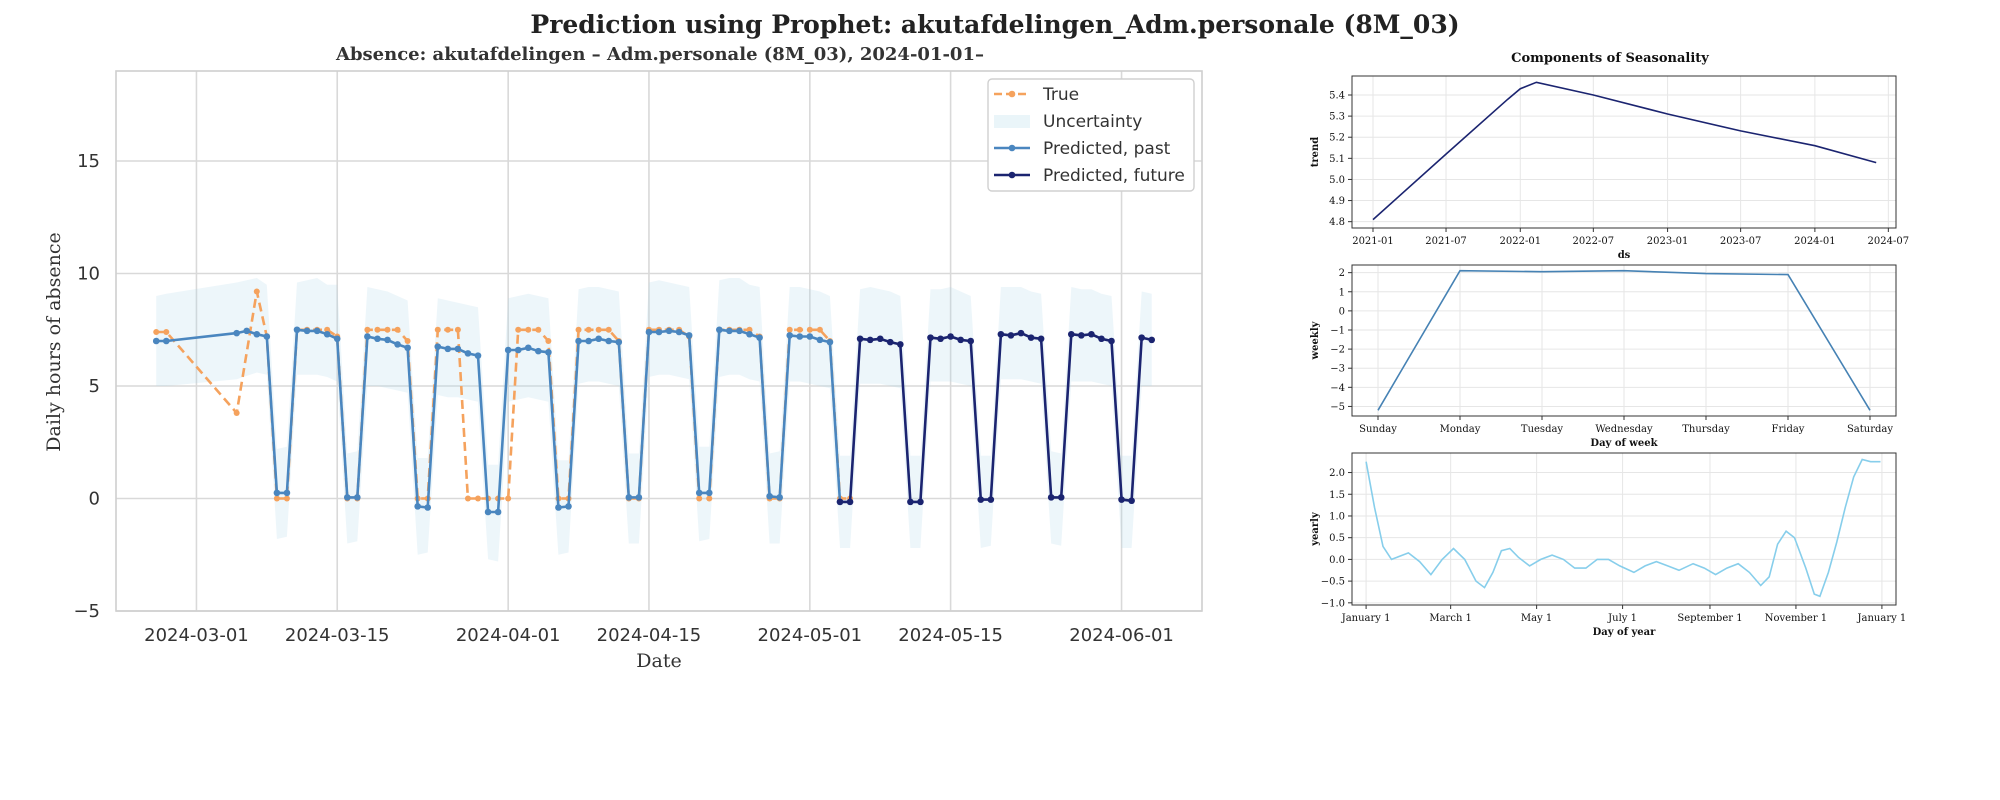 The image size is (2000, 800). I want to click on yearly-x-tick-label: November 1, so click(1796, 618).